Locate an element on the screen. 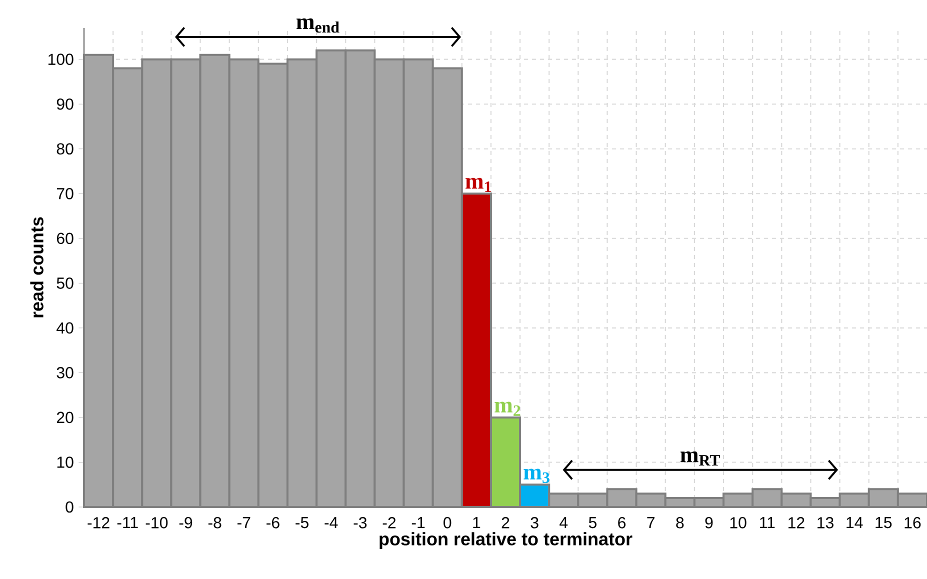 The width and height of the screenshot is (927, 579). x-tick-label: 10 is located at coordinates (738, 522).